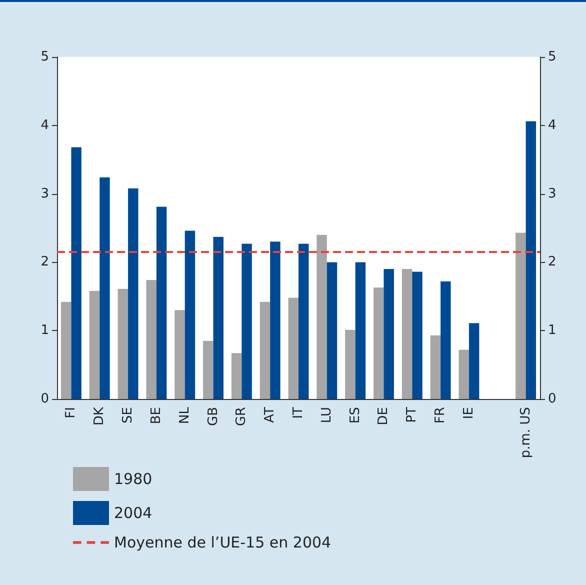 This screenshot has height=585, width=586. What do you see at coordinates (223, 543) in the screenshot?
I see `legend-label: Moyenne de l’UE-15 en 2004` at bounding box center [223, 543].